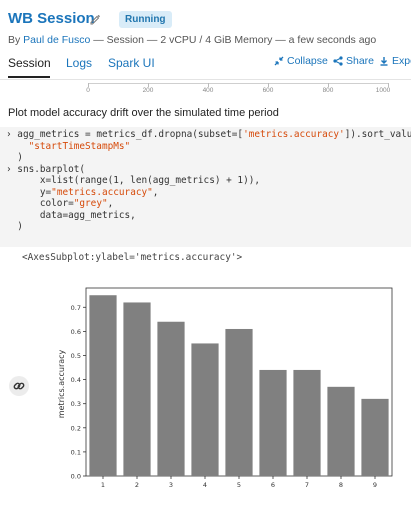 The image size is (411, 512). I want to click on by-prefix: By, so click(16, 40).